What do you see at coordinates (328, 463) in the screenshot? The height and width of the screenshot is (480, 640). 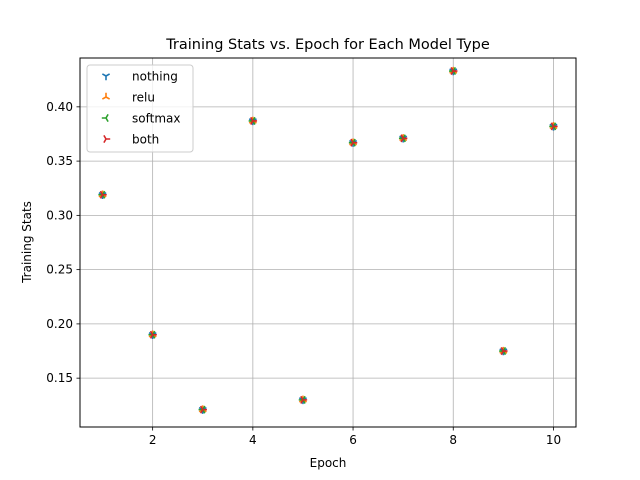 I see `x-axis-title: Epoch` at bounding box center [328, 463].